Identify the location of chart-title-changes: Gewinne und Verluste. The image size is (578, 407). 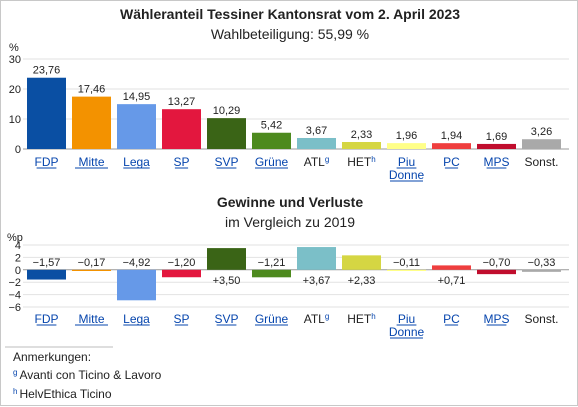
(290, 202).